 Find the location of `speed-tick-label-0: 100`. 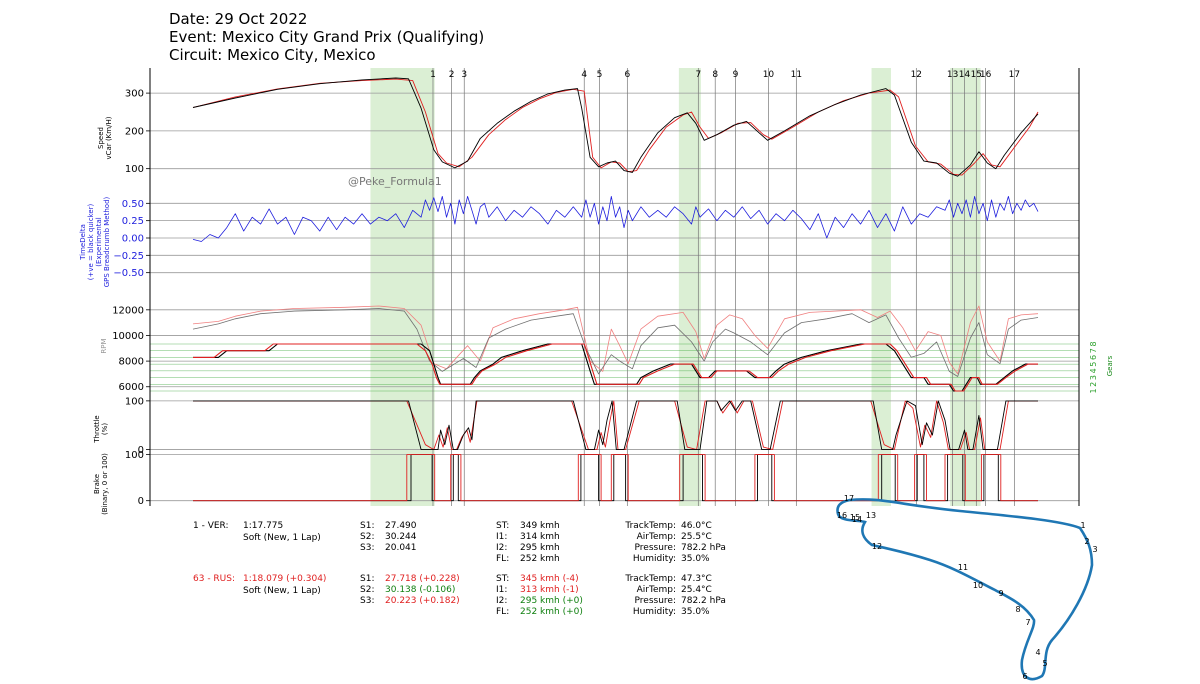

speed-tick-label-0: 100 is located at coordinates (134, 169).